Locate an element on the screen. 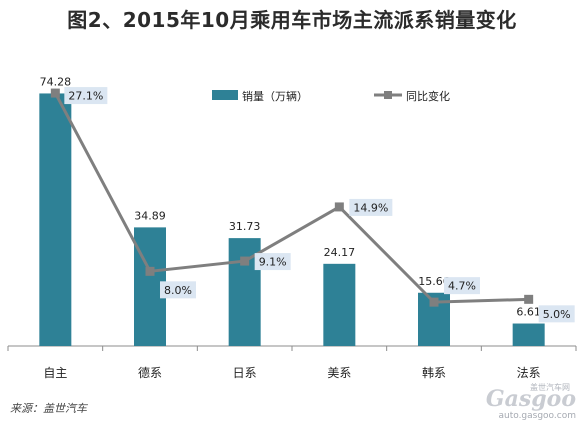 This screenshot has height=425, width=584. bar-value-label: 74.28 is located at coordinates (56, 81).